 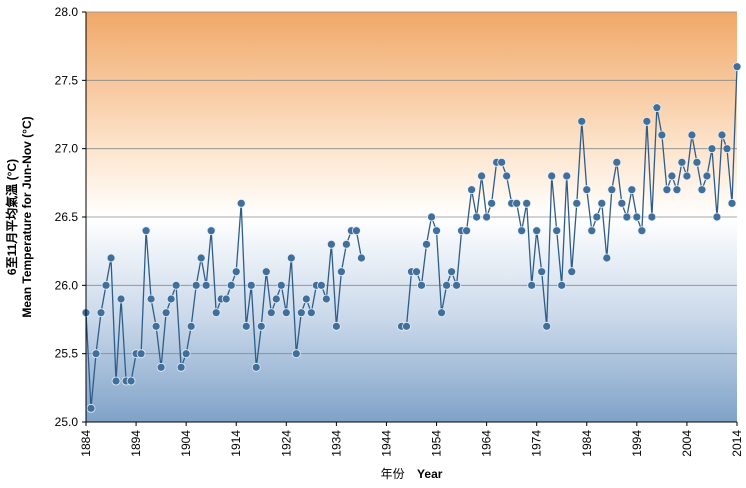 What do you see at coordinates (386, 443) in the screenshot?
I see `x-tick-label: 1944` at bounding box center [386, 443].